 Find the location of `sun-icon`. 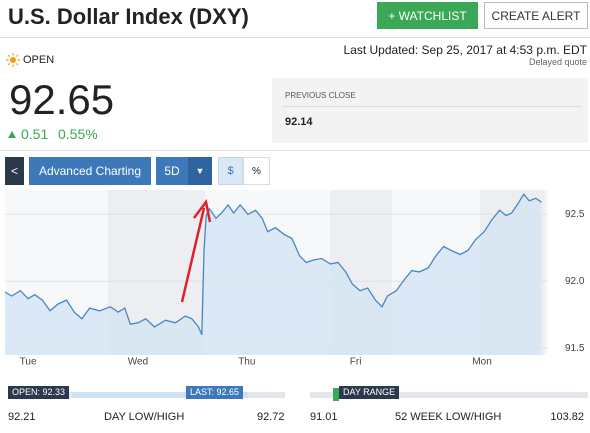

sun-icon is located at coordinates (13, 60).